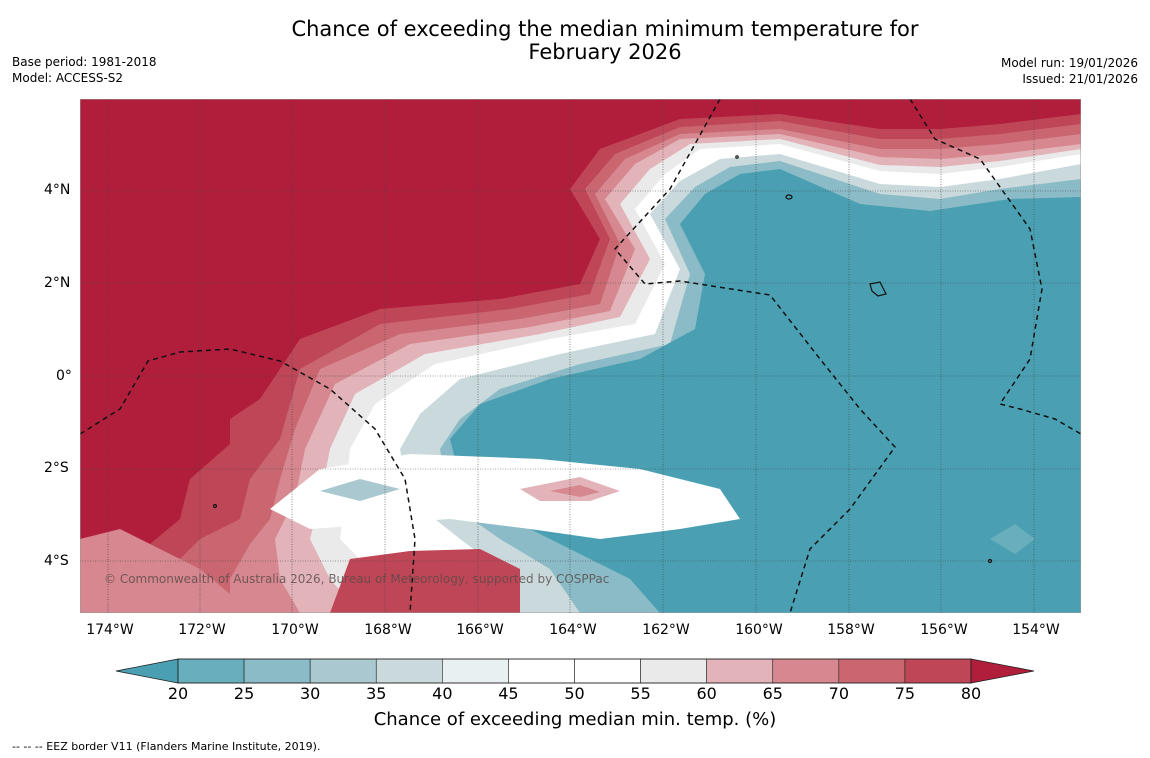  What do you see at coordinates (995, 267) in the screenshot?
I see `eez-kiribati-east` at bounding box center [995, 267].